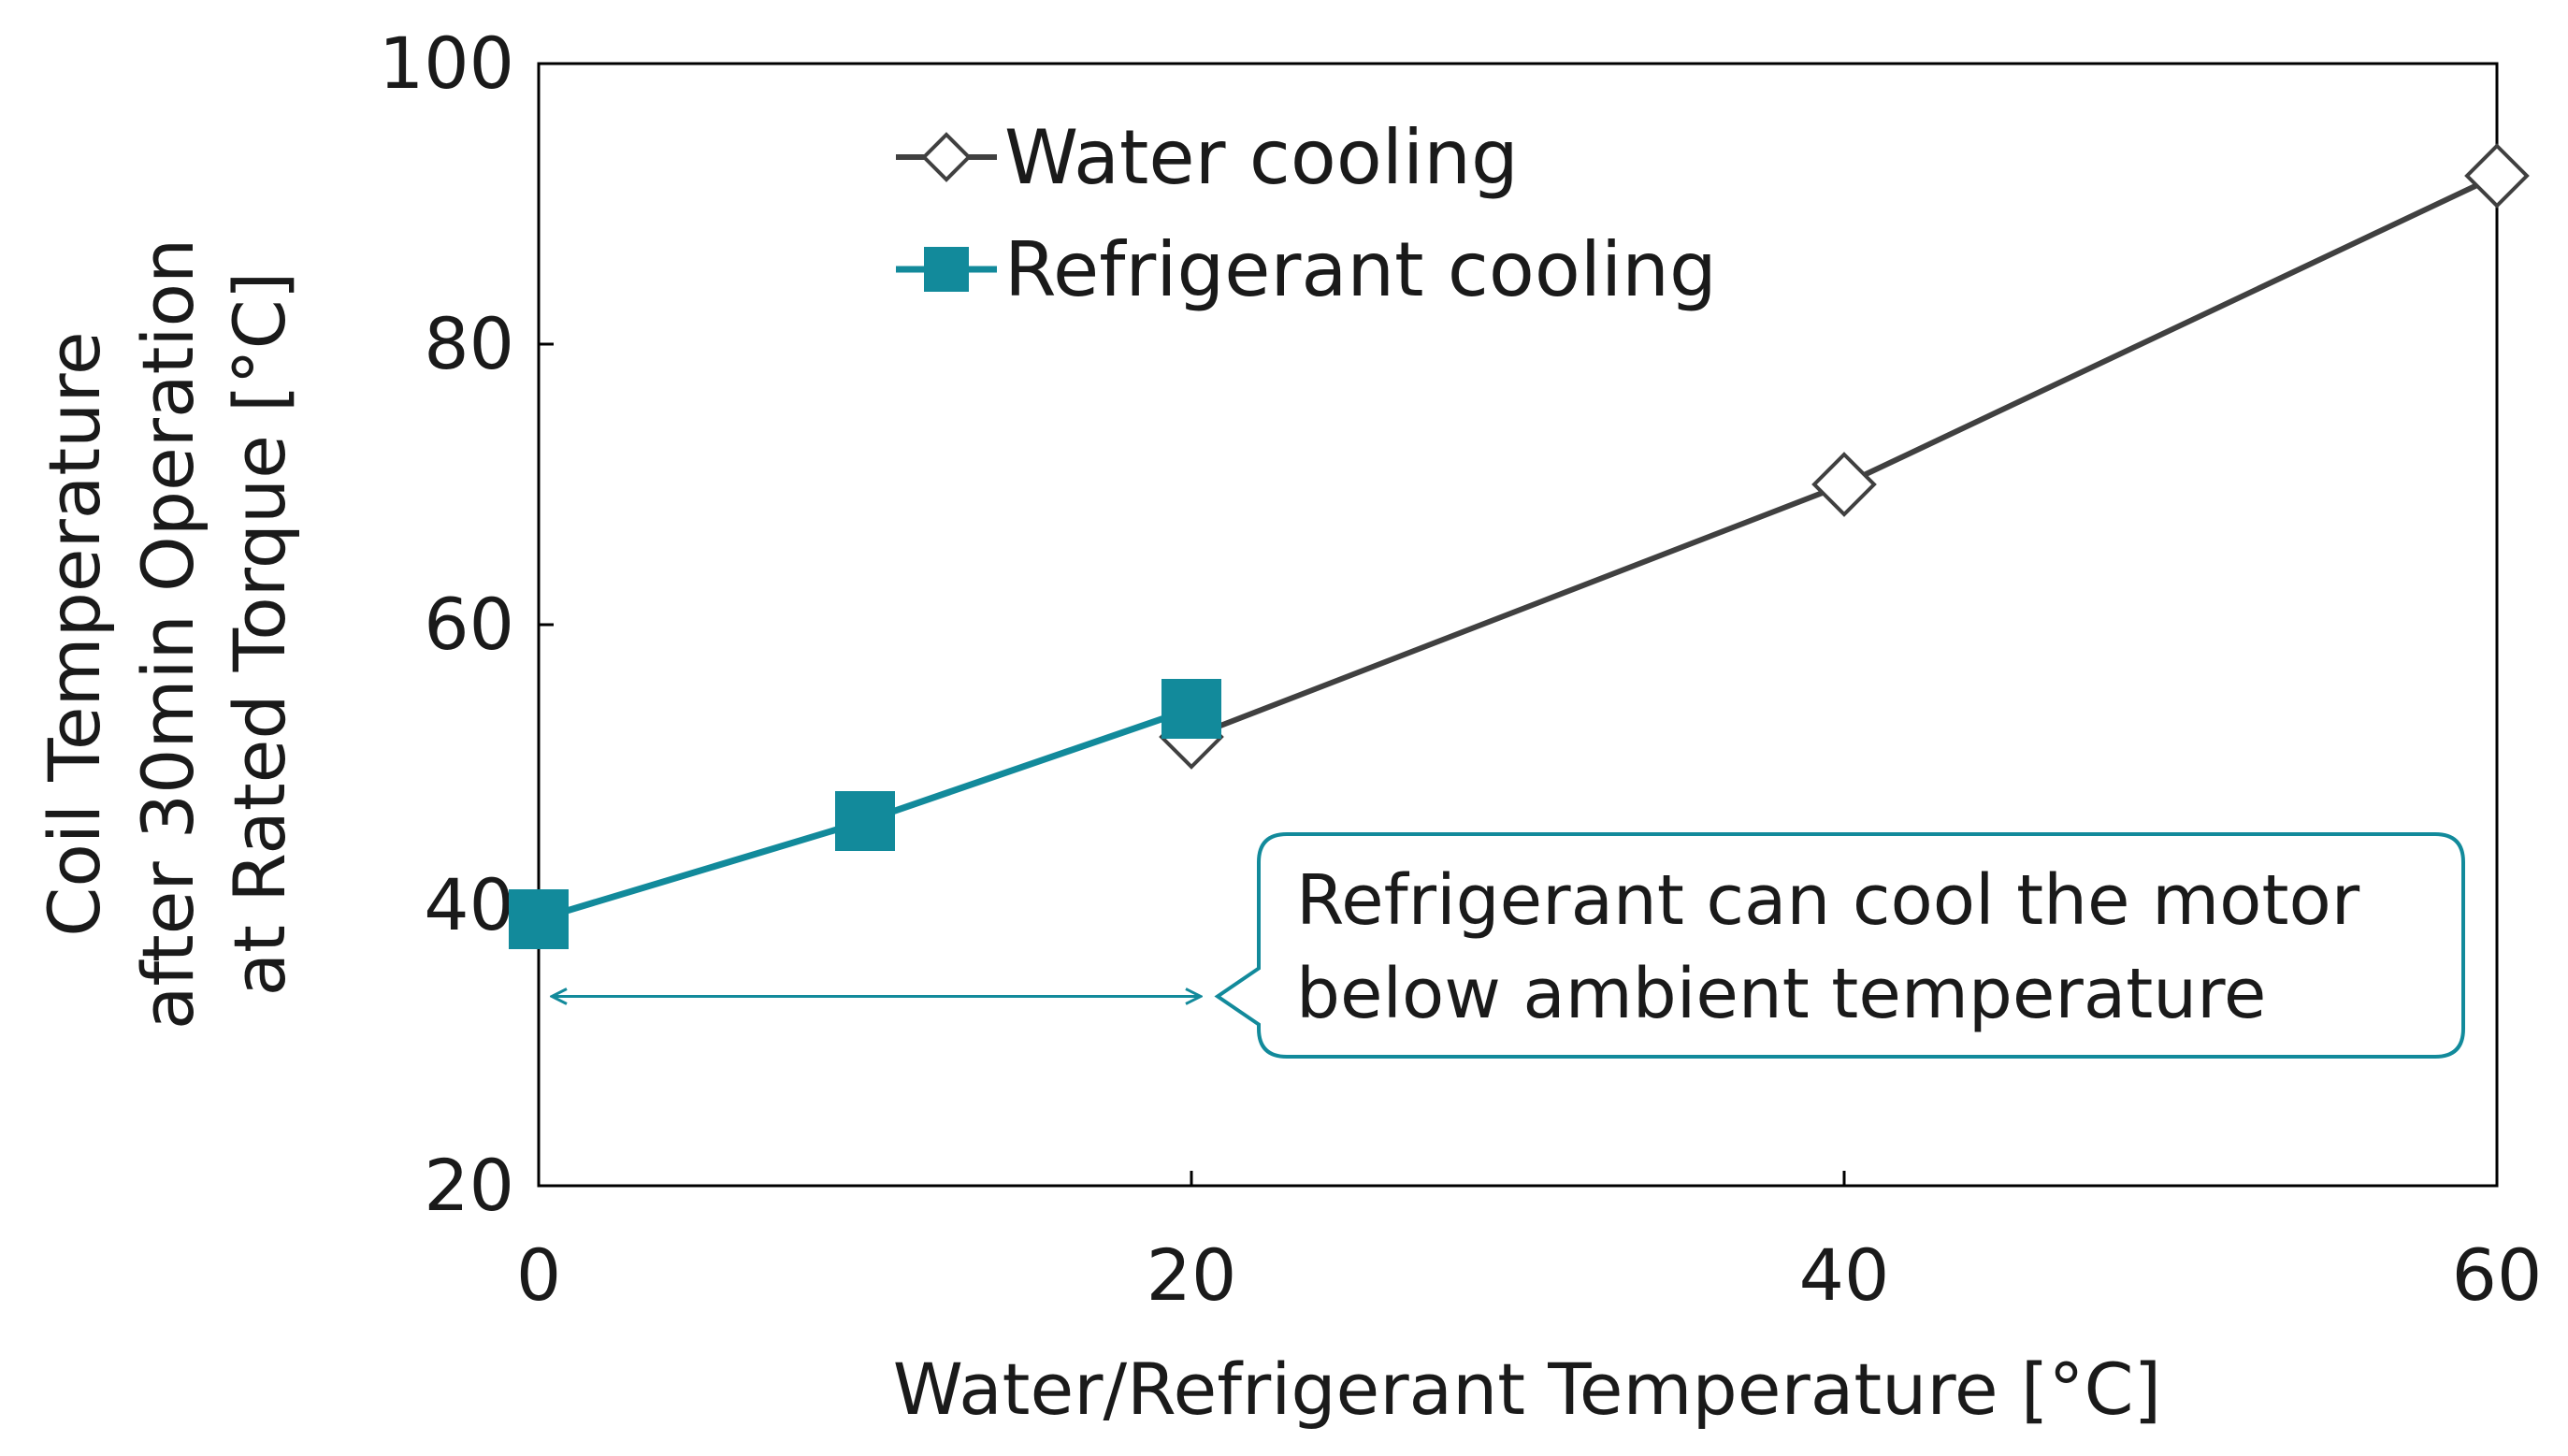  What do you see at coordinates (469, 624) in the screenshot?
I see `y-tick-label: 60` at bounding box center [469, 624].